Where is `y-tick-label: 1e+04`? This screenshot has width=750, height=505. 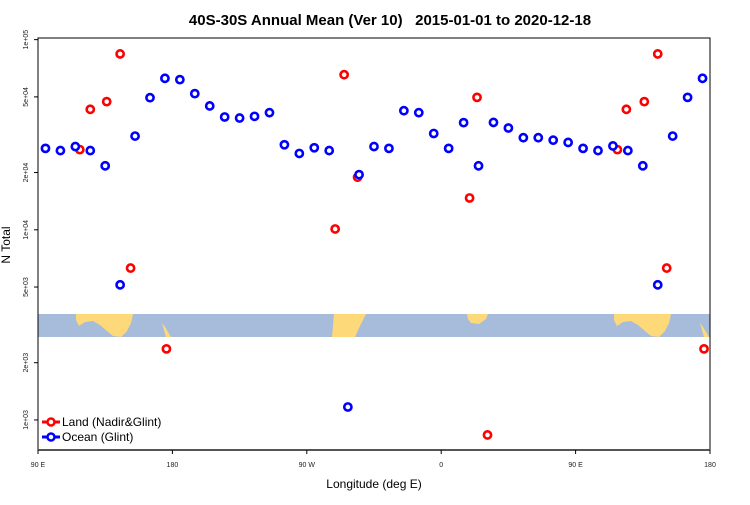
y-tick-label: 1e+04 is located at coordinates (26, 230).